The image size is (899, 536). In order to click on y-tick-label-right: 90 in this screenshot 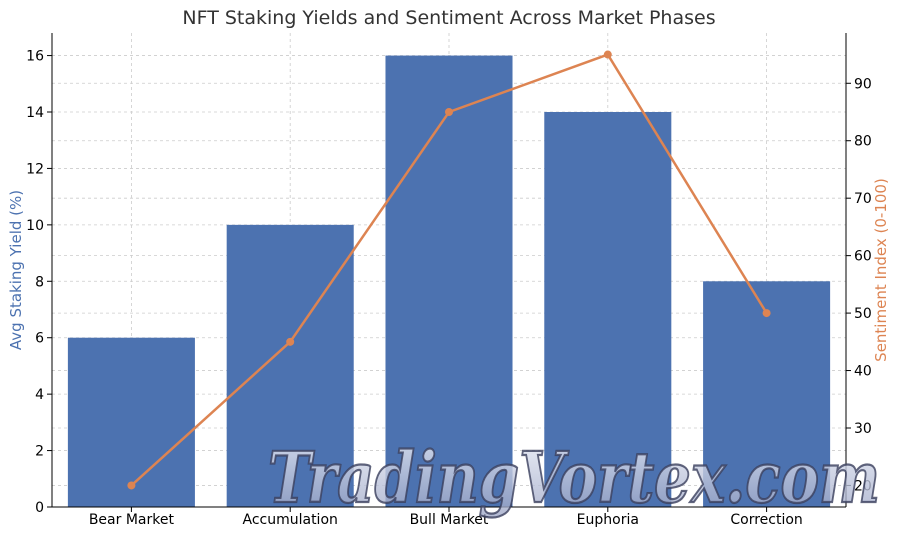, I will do `click(863, 84)`.